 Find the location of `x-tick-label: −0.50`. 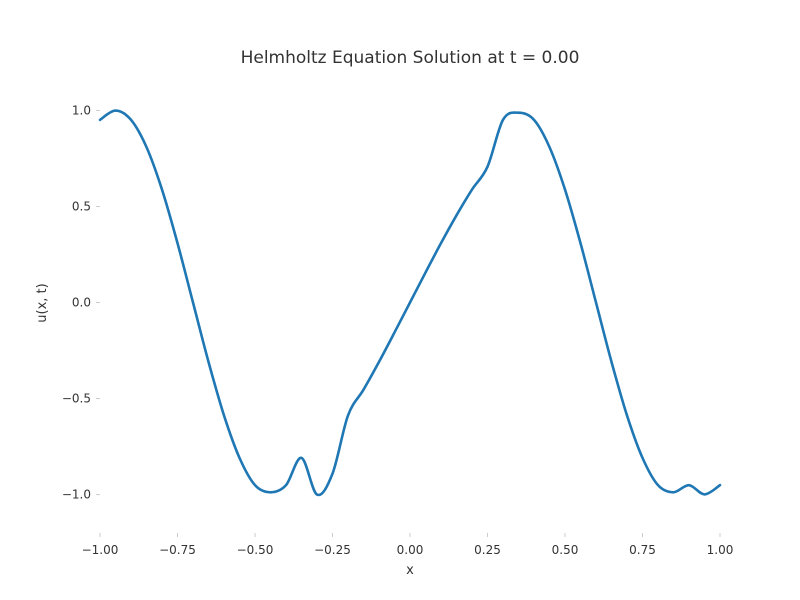

x-tick-label: −0.50 is located at coordinates (255, 550).